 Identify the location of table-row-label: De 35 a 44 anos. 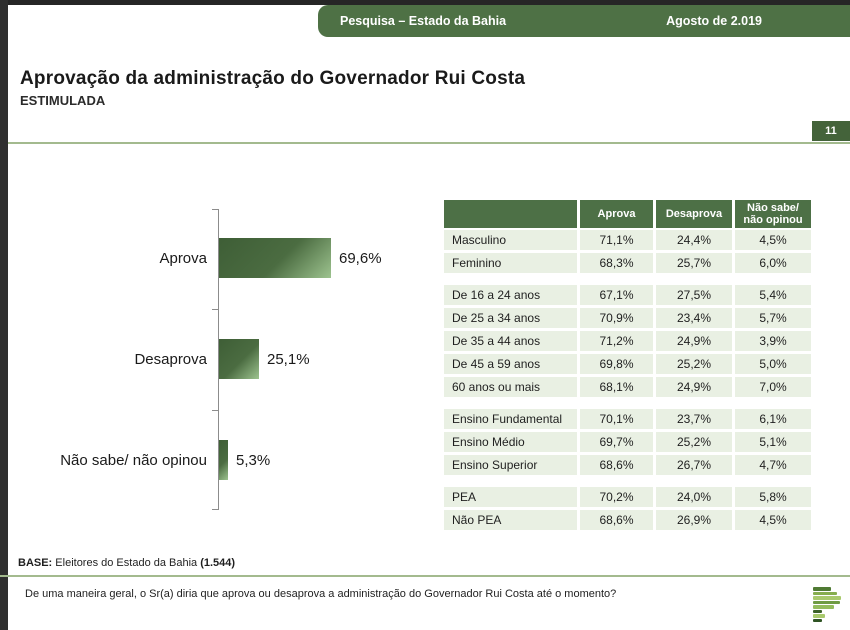
(510, 341).